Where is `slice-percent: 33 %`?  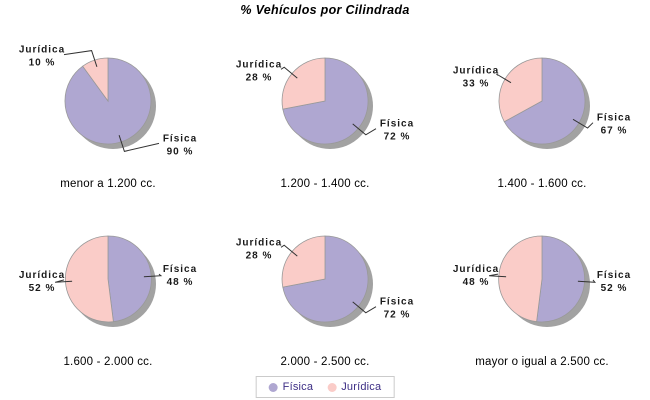
slice-percent: 33 % is located at coordinates (476, 83).